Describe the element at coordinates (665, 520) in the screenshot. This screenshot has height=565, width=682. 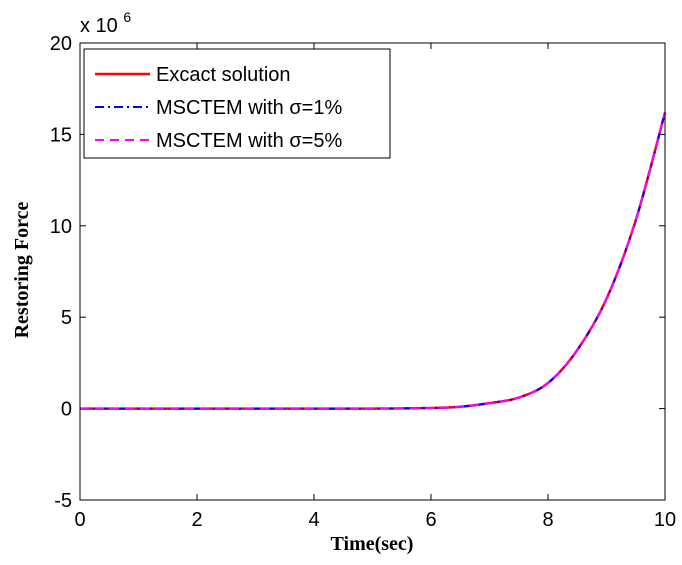
I see `x-tick-label: 10` at that location.